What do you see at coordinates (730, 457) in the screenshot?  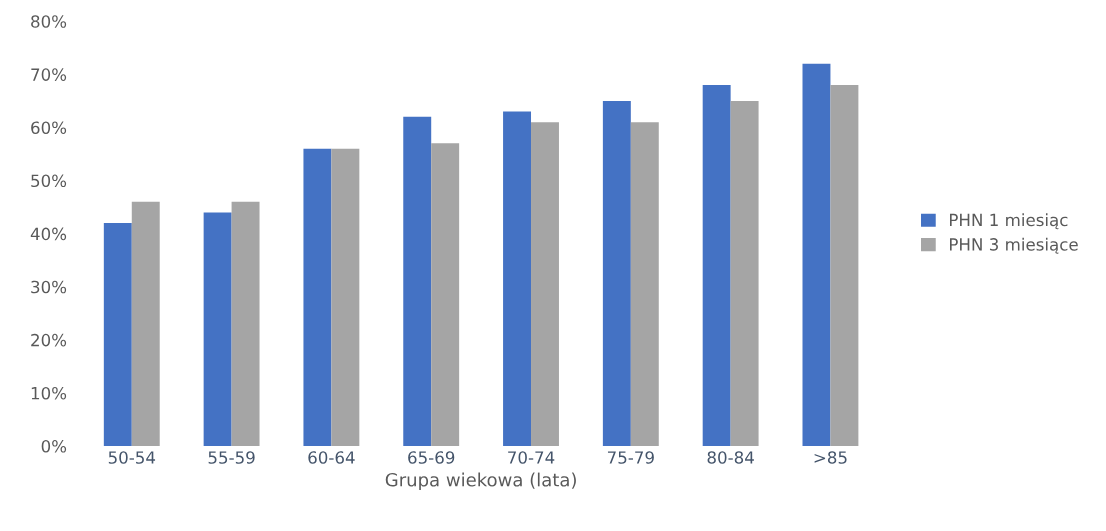 I see `x-tick-label: 80-84` at bounding box center [730, 457].